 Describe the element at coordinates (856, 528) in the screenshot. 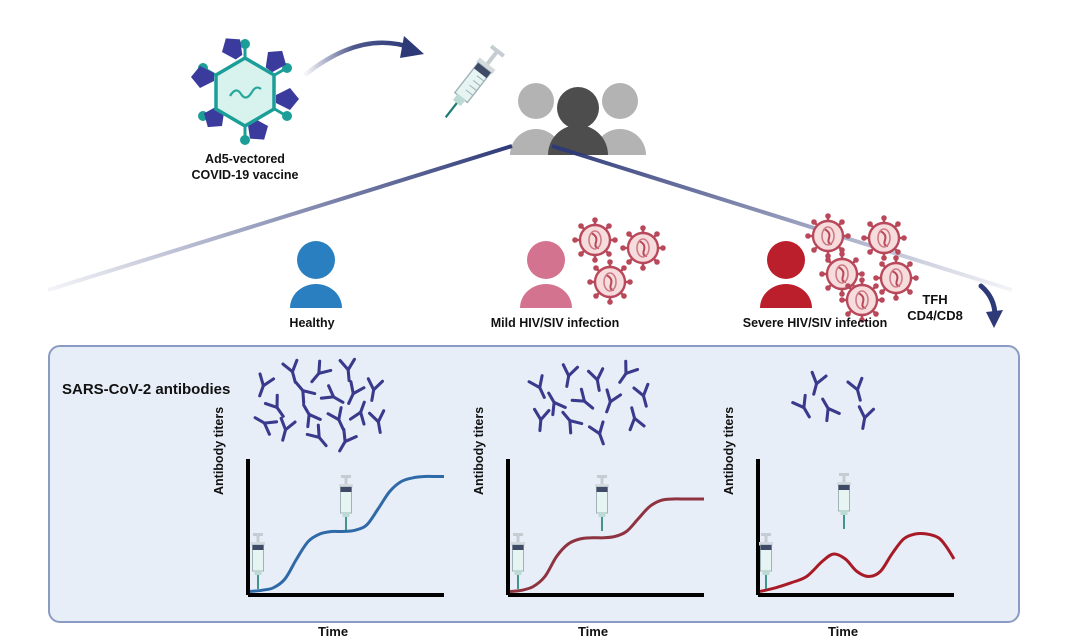

I see `chart-severe-plot` at that location.